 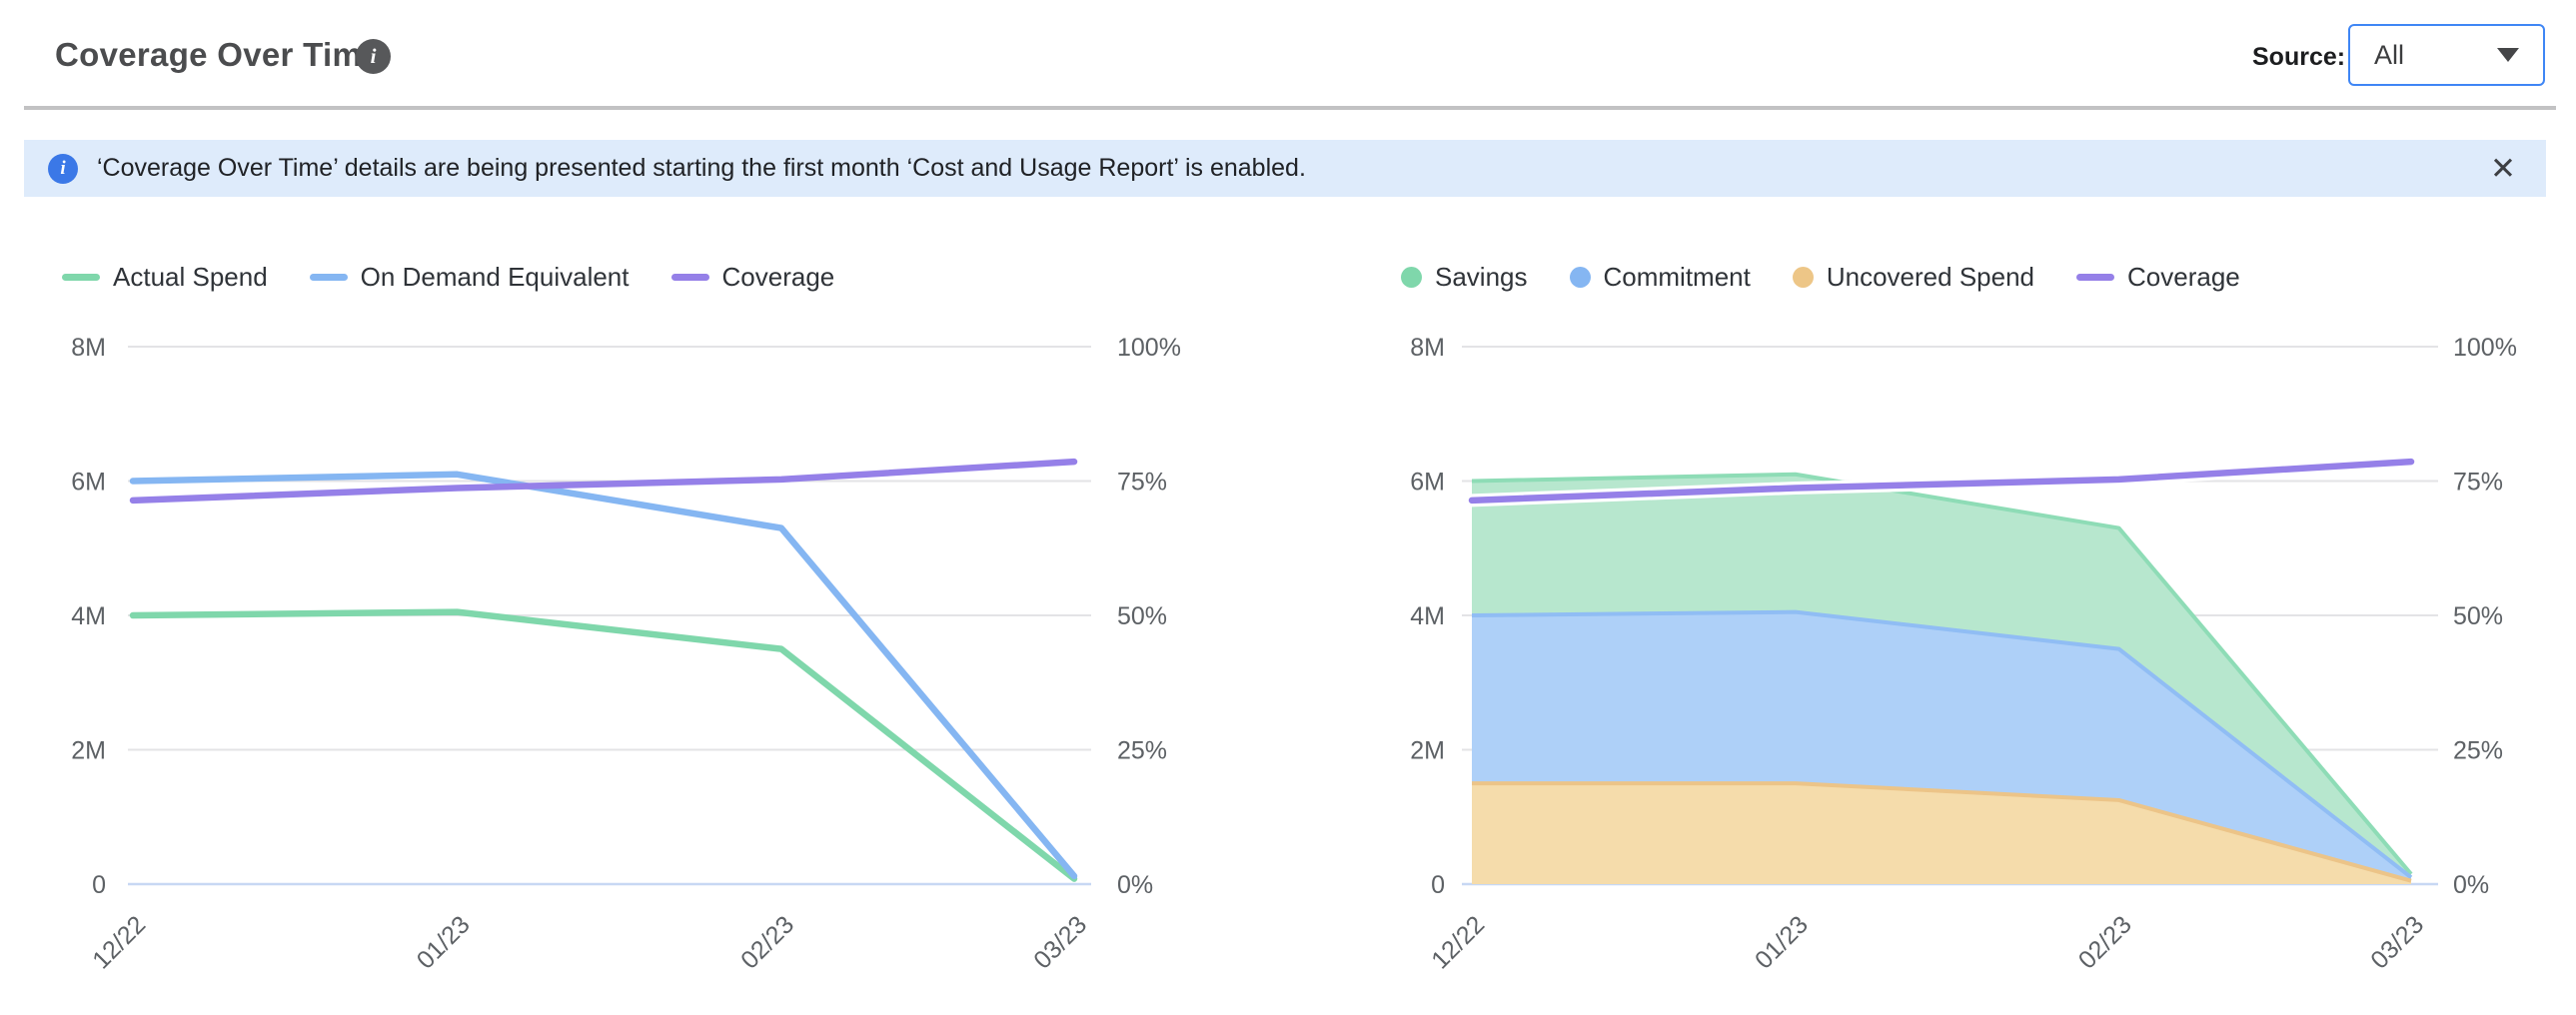 What do you see at coordinates (1677, 276) in the screenshot?
I see `legend-label: Commitment` at bounding box center [1677, 276].